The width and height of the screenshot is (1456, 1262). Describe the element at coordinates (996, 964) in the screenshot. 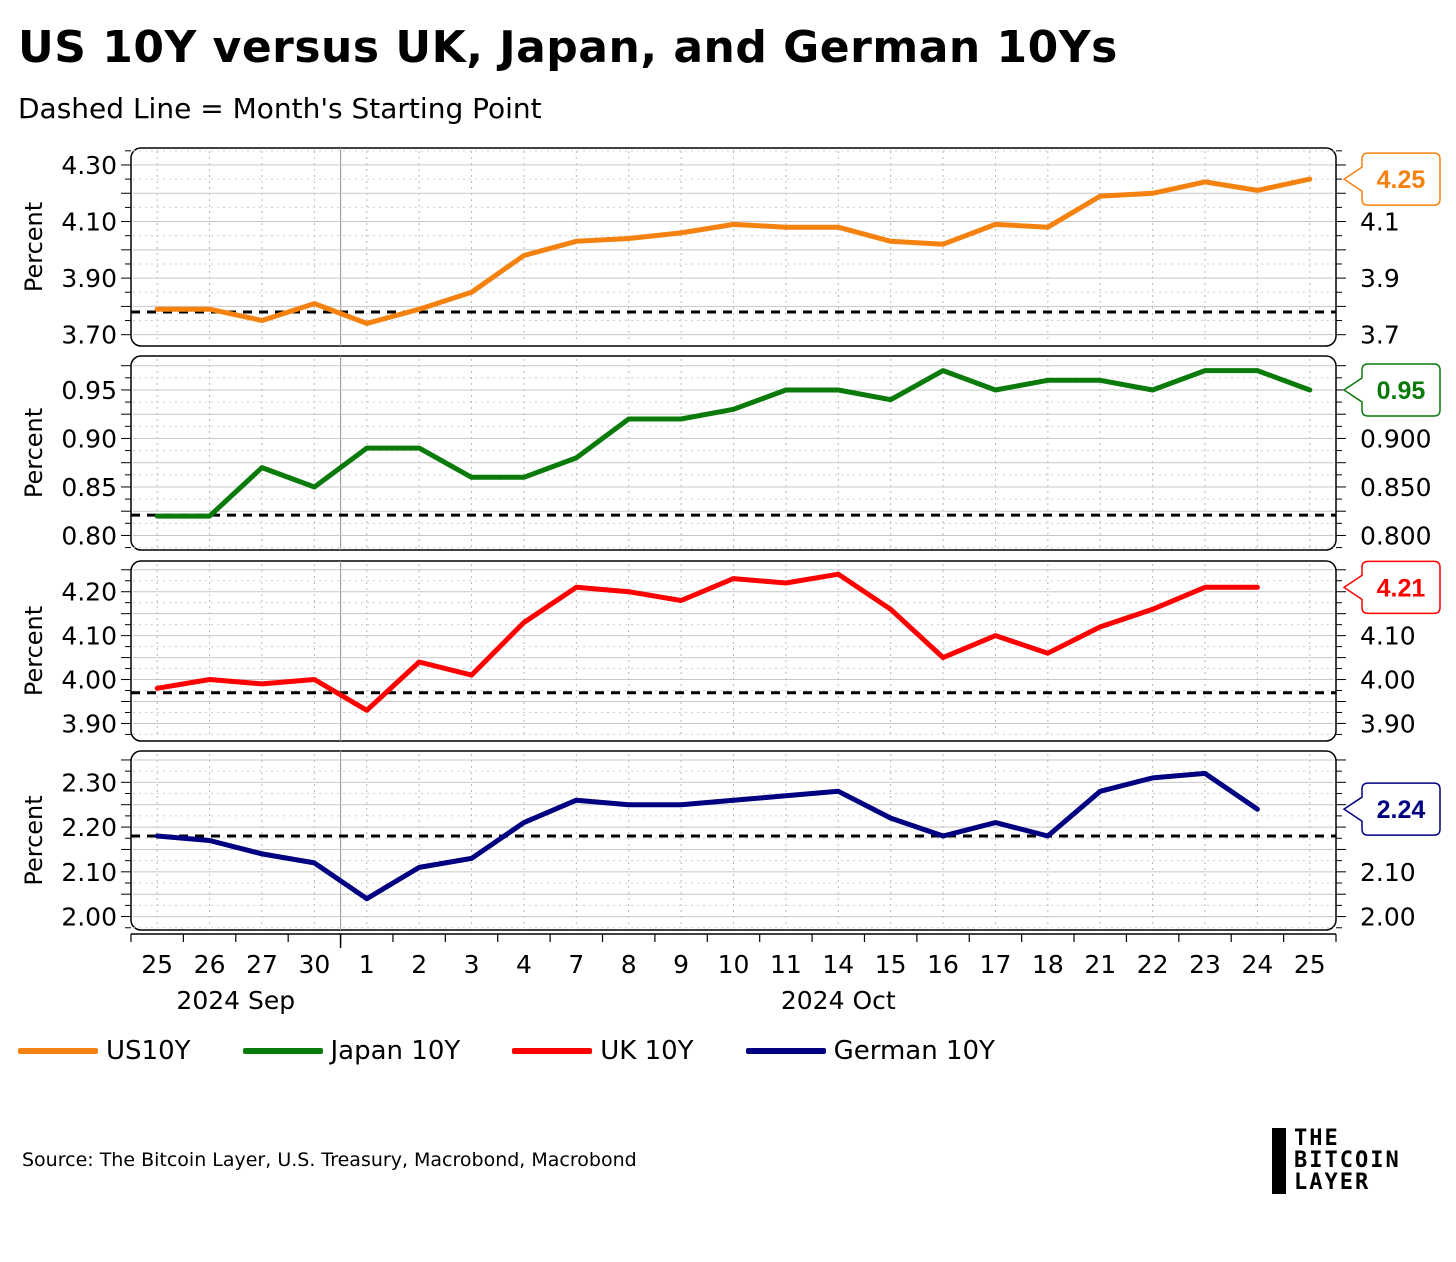

I see `x-tick-label: 17` at that location.